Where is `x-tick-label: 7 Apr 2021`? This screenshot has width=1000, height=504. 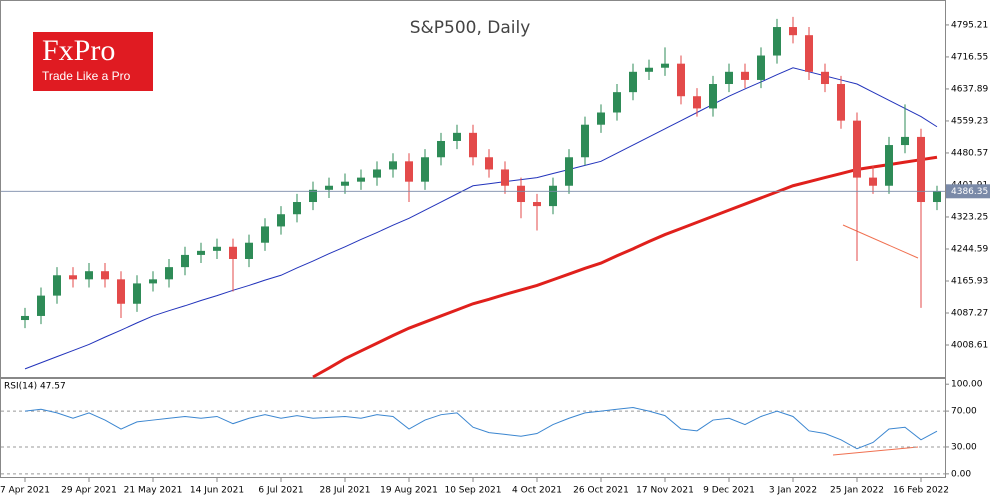
x-tick-label: 7 Apr 2021 is located at coordinates (25, 491).